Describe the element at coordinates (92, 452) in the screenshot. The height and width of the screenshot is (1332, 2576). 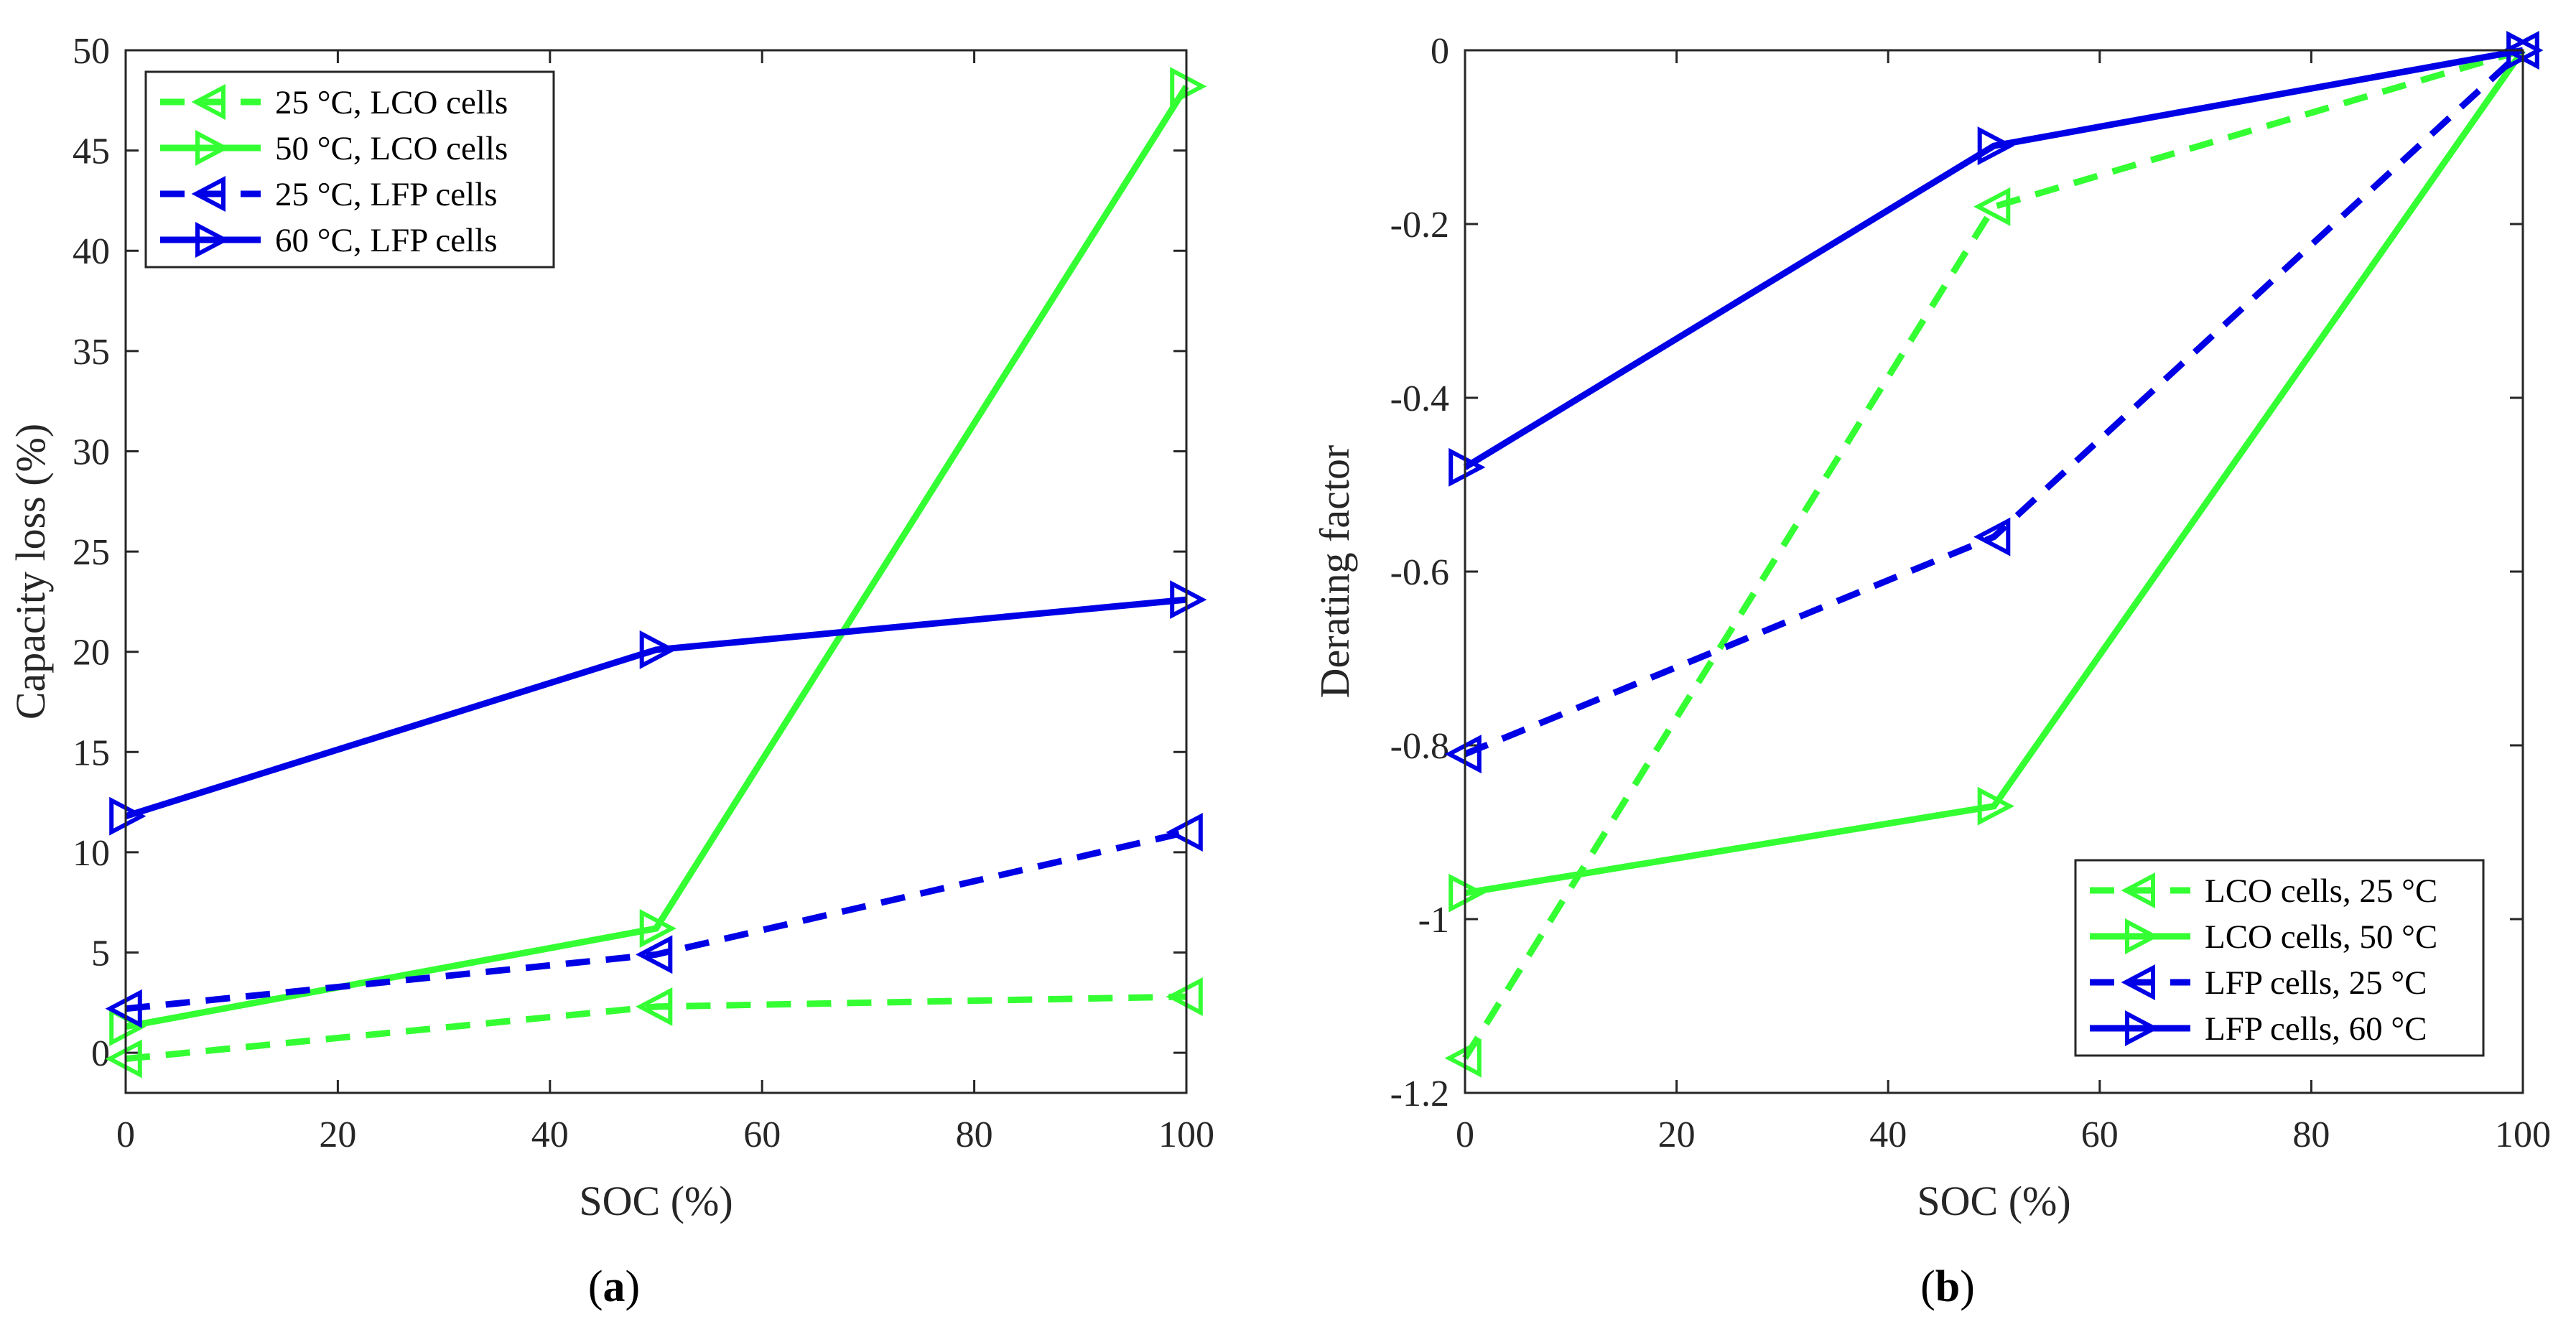
I see `panel-a-ytick-label: 30` at that location.